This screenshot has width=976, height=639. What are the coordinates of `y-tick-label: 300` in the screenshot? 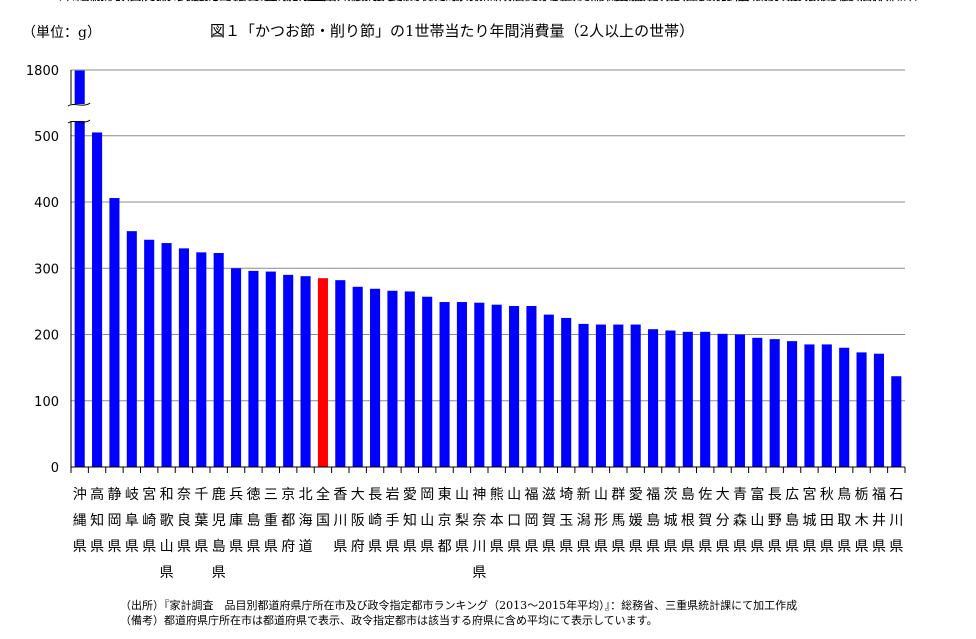 It's located at (46, 269).